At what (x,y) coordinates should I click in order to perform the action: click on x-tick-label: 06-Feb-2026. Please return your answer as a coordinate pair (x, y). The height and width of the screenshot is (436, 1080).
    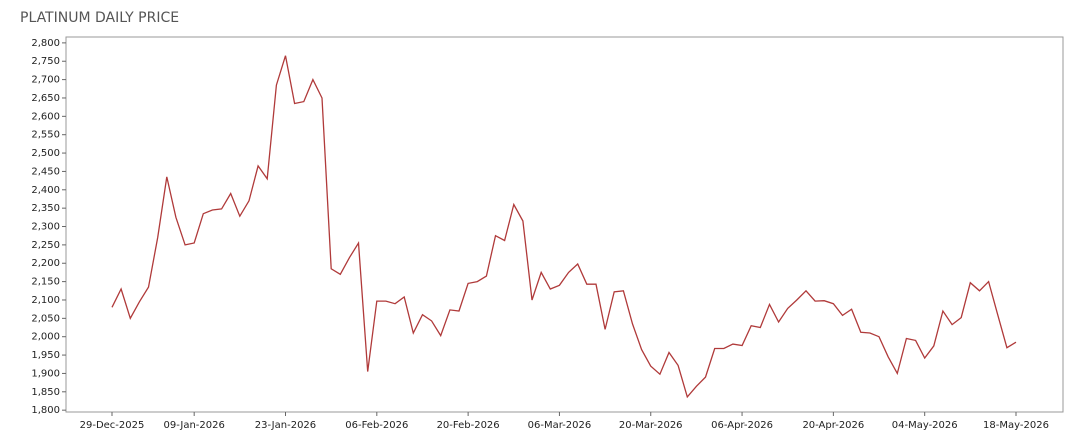
    Looking at the image, I should click on (376, 425).